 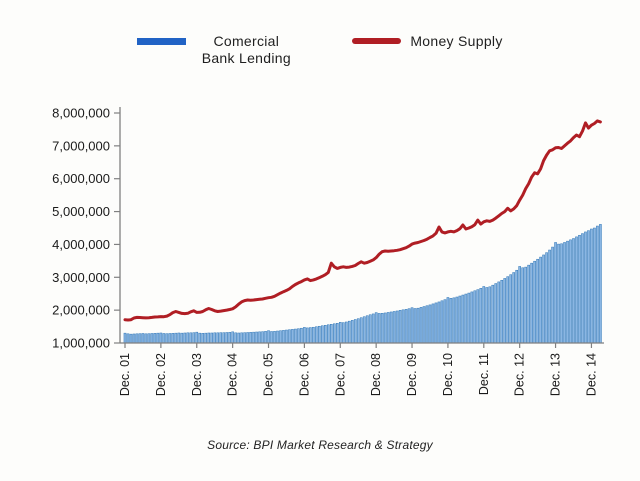 I want to click on legend: Comercial Bank Lending Money Supply, so click(x=320, y=50).